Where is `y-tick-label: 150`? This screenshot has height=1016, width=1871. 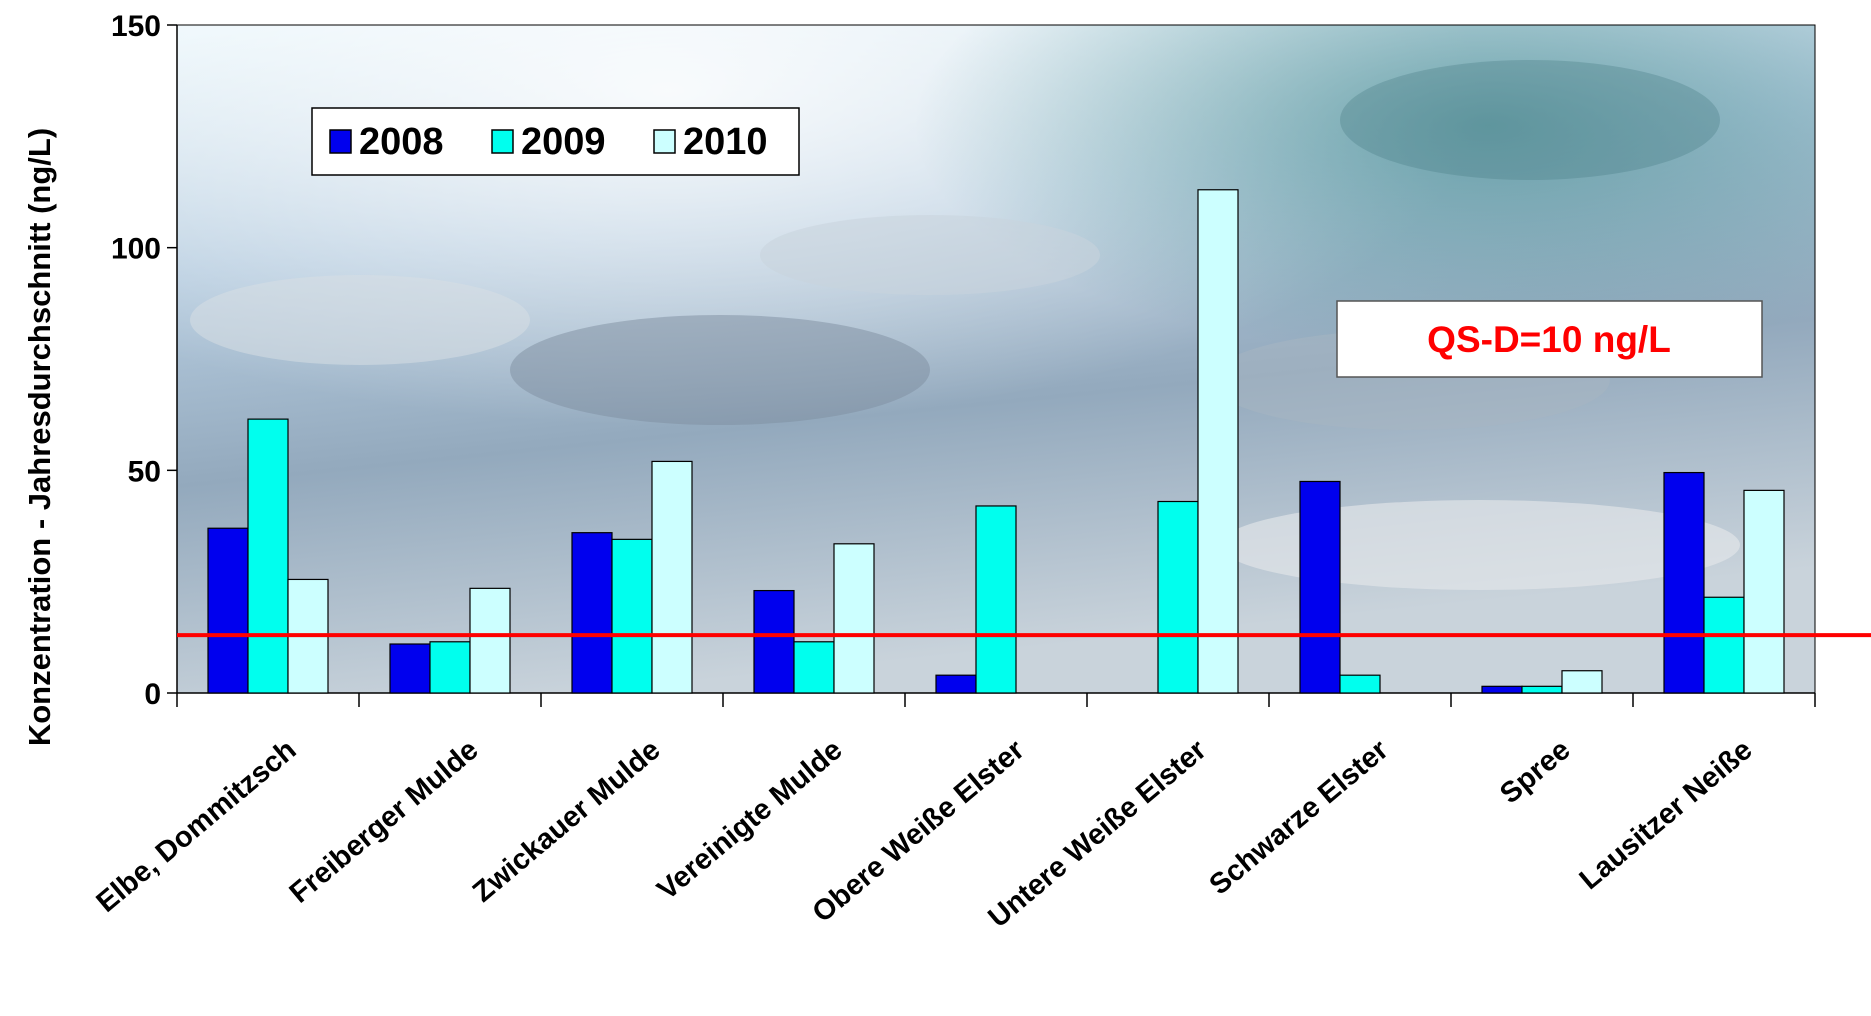
y-tick-label: 150 is located at coordinates (136, 26).